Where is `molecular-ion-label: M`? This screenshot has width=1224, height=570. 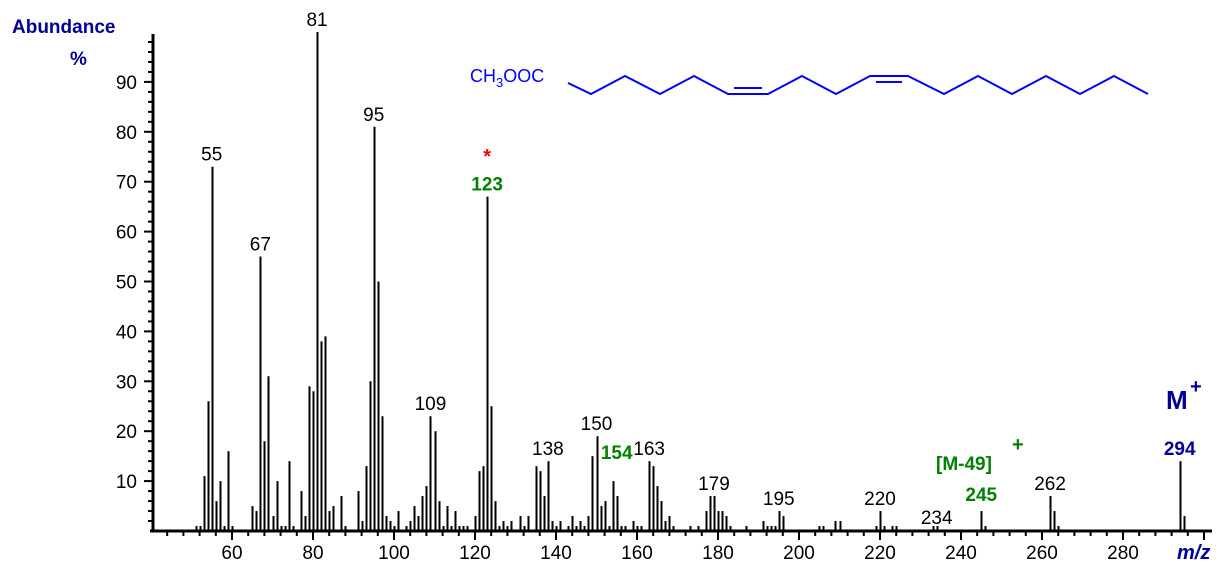 molecular-ion-label: M is located at coordinates (1177, 400).